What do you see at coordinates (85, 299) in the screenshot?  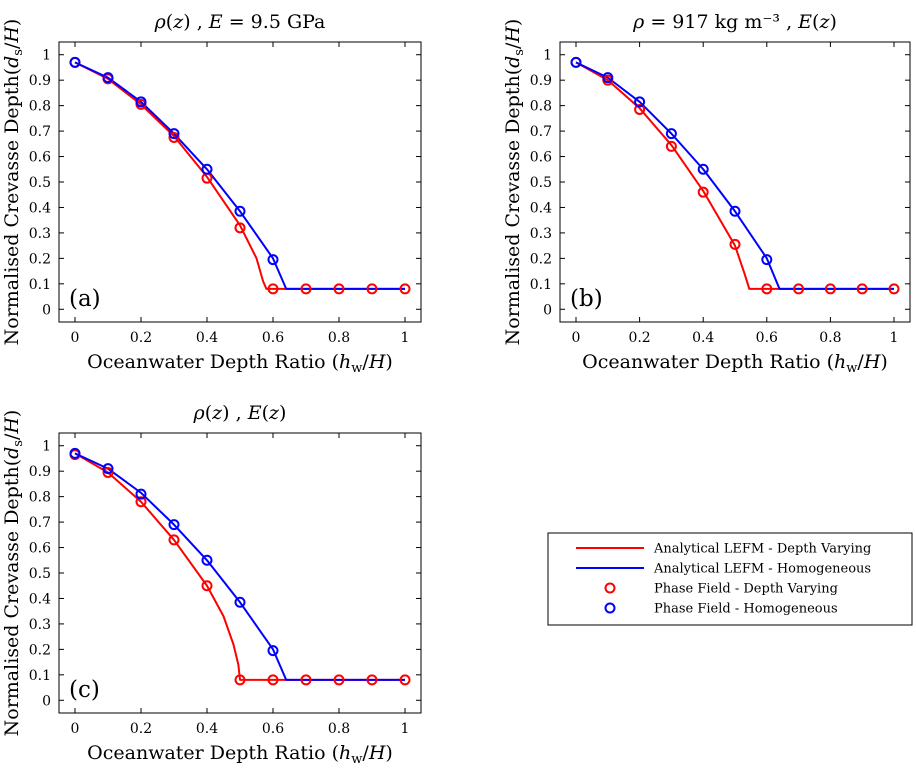 I see `panel-label: (a)` at bounding box center [85, 299].